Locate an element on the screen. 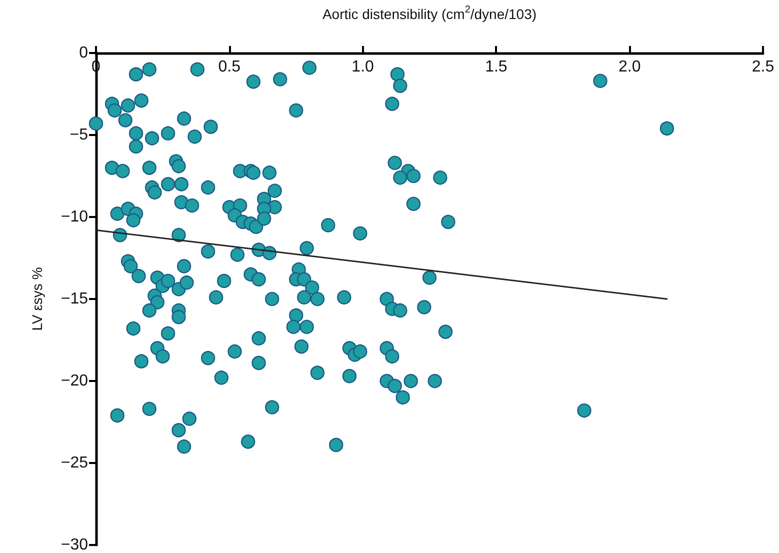 This screenshot has height=553, width=779. y-tick-label: −15 is located at coordinates (74, 299).